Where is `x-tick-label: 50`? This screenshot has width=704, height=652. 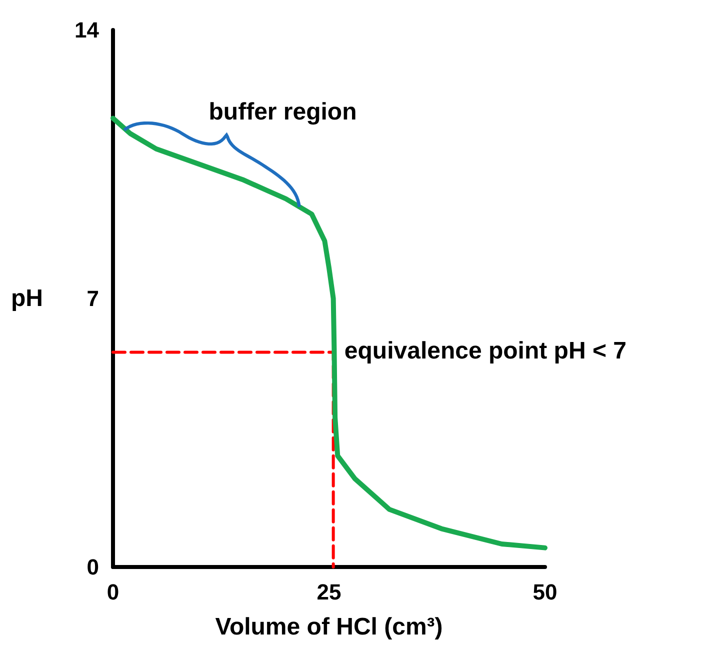 x-tick-label: 50 is located at coordinates (545, 592).